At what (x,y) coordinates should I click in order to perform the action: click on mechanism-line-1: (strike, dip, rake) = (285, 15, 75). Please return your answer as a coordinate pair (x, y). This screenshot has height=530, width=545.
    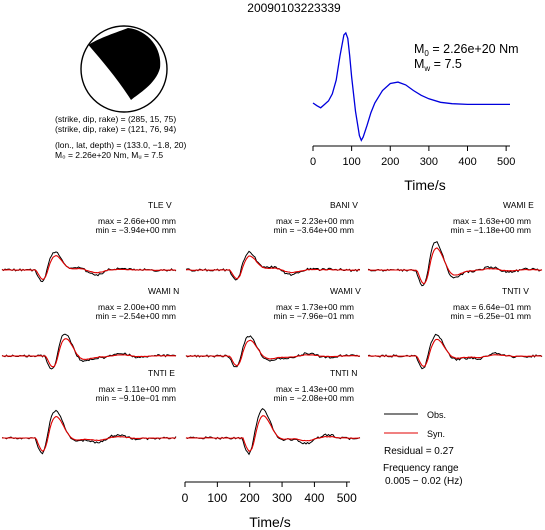
    Looking at the image, I should click on (115, 119).